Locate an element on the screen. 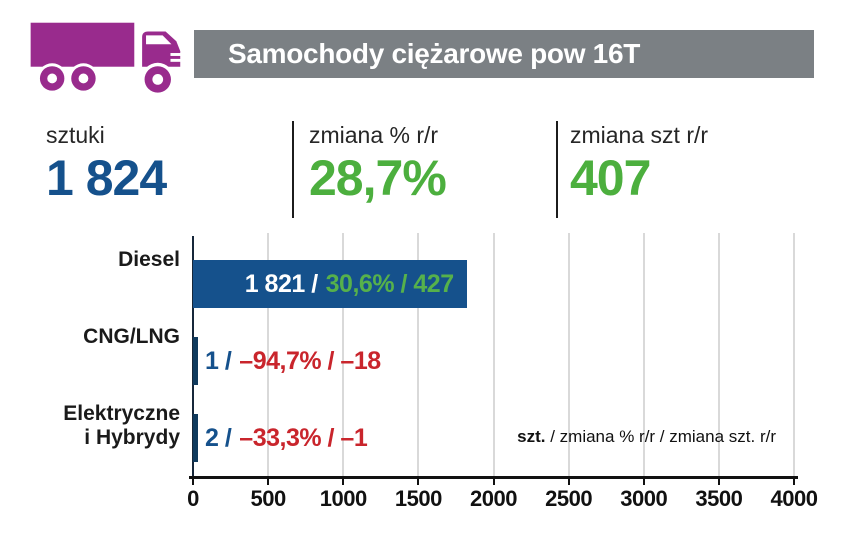 Image resolution: width=843 pixels, height=539 pixels. header-bar: Samochody ciężarowe pow 16T is located at coordinates (504, 54).